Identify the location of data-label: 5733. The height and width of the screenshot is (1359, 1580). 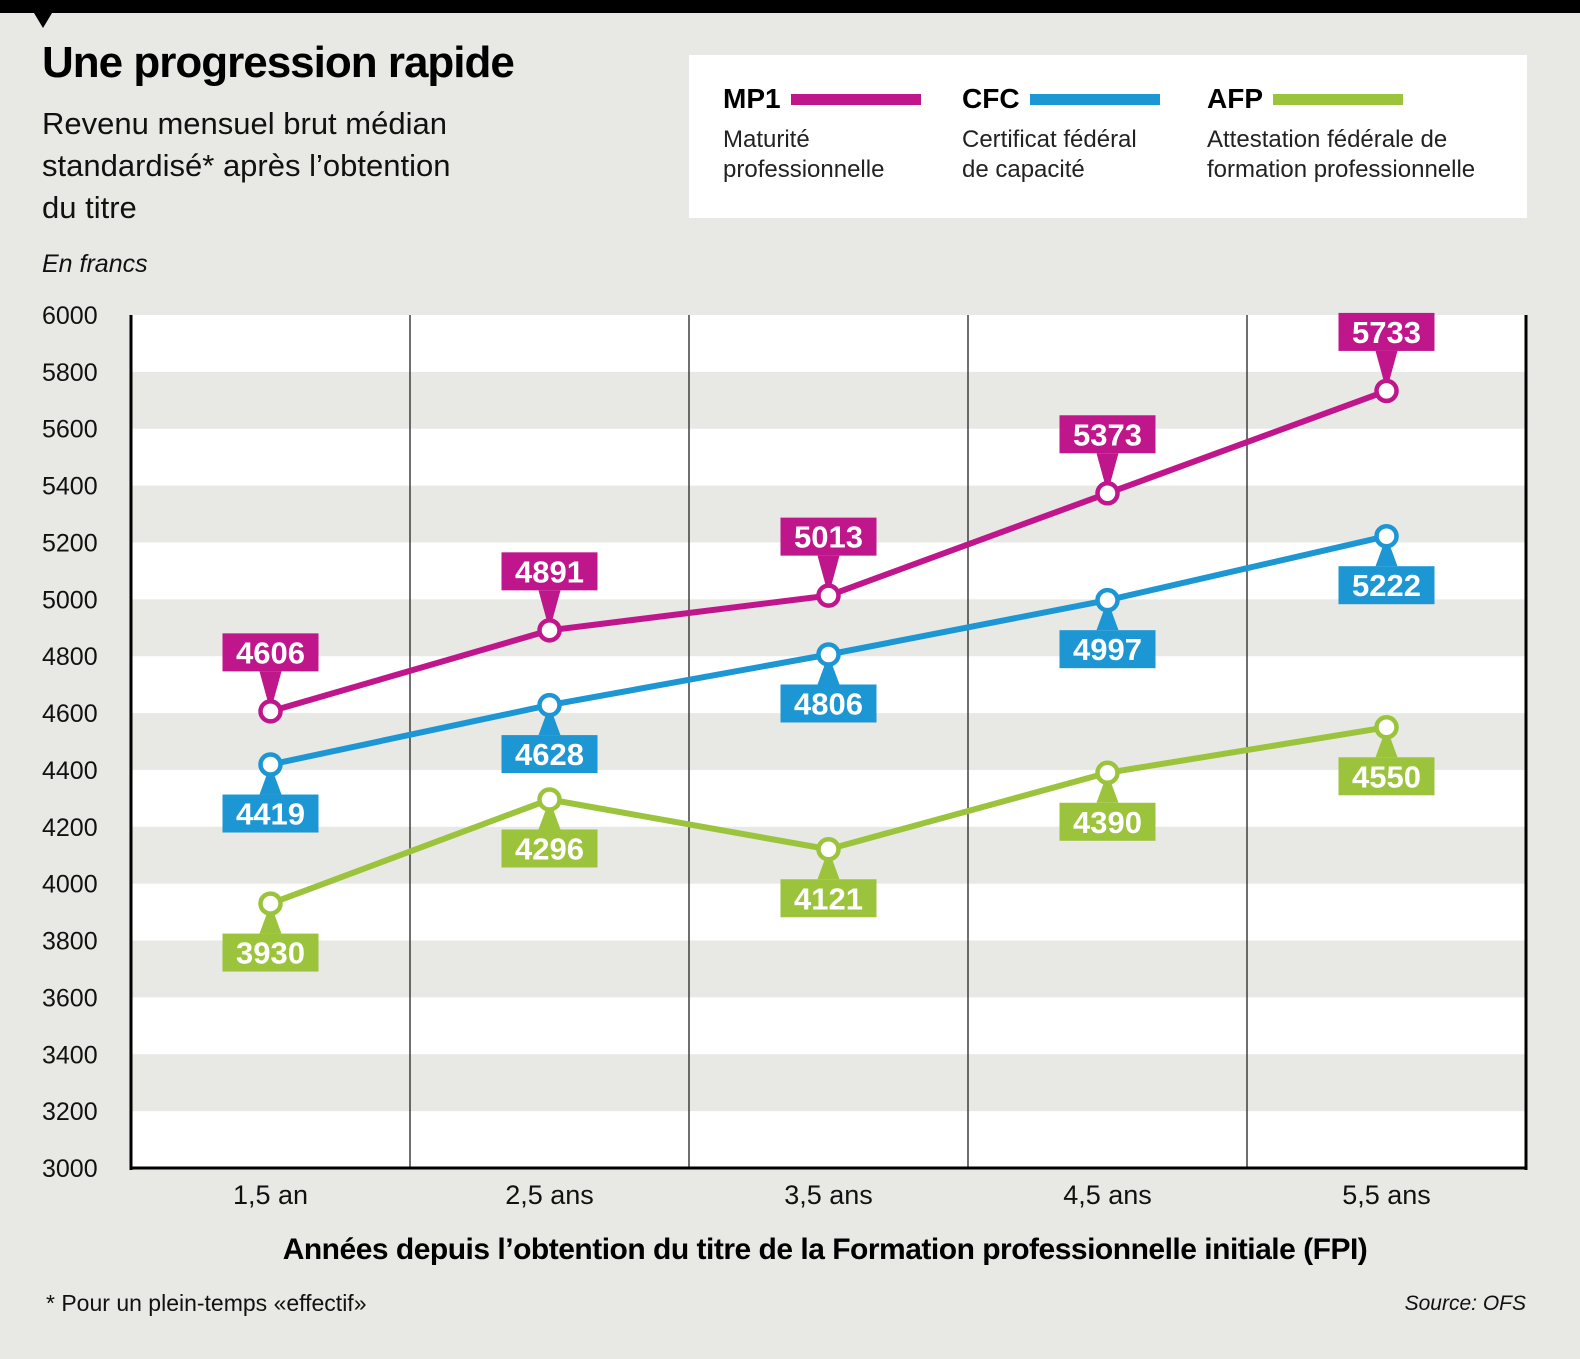
(1386, 332).